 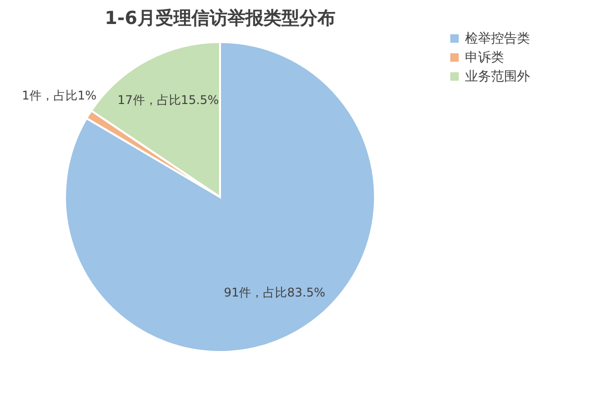 What do you see at coordinates (497, 77) in the screenshot?
I see `legend-label: 业务范围外` at bounding box center [497, 77].